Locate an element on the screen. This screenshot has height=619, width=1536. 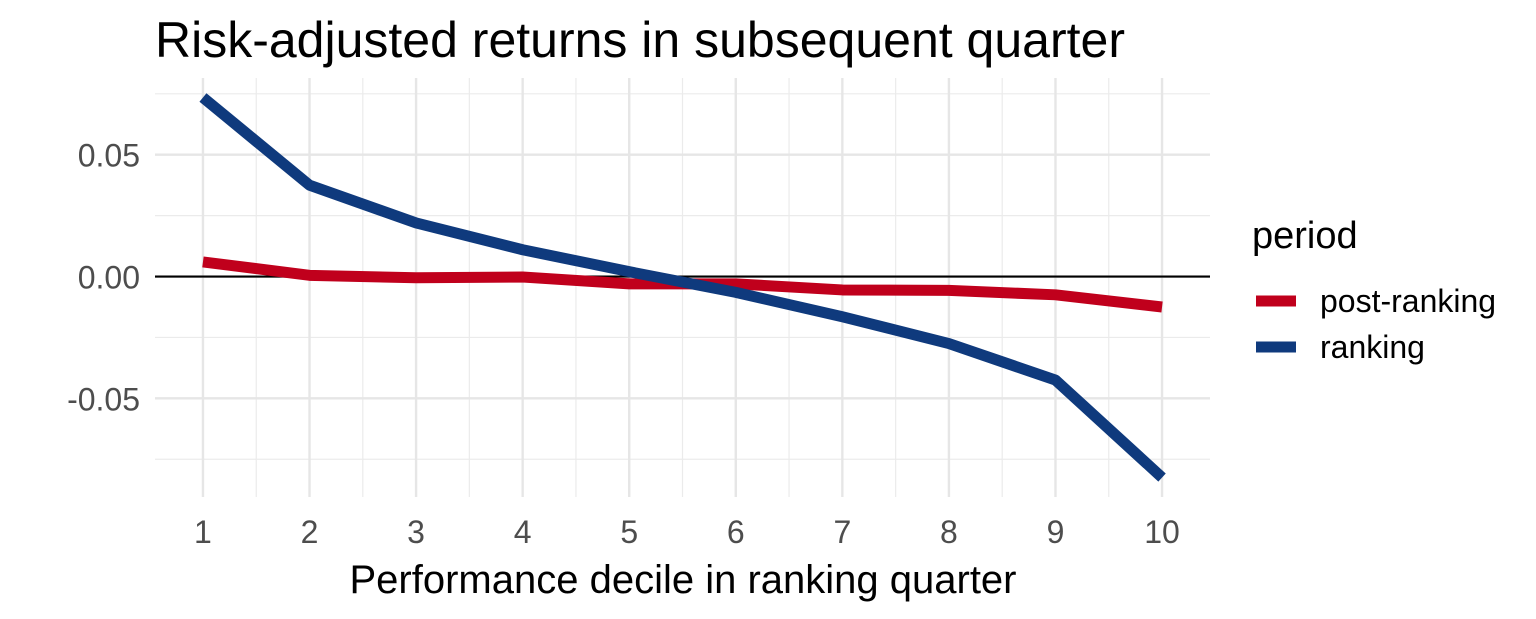
y-tick-label: 0.05 is located at coordinates (109, 156).